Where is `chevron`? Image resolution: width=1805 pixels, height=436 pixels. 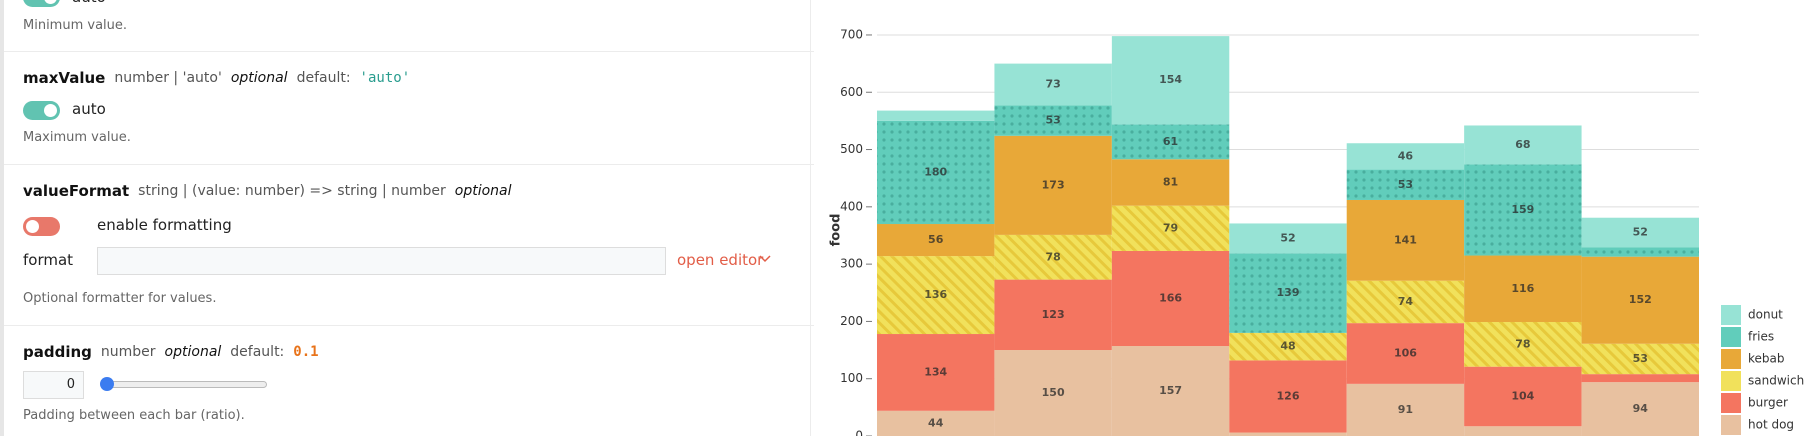 chevron is located at coordinates (765, 259).